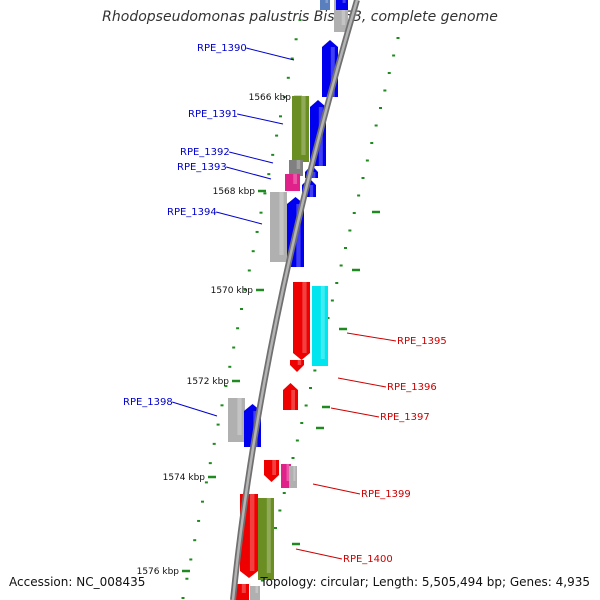 This screenshot has height=600, width=600. What do you see at coordinates (184, 478) in the screenshot?
I see `kbp-label: 1574 kbp` at bounding box center [184, 478].